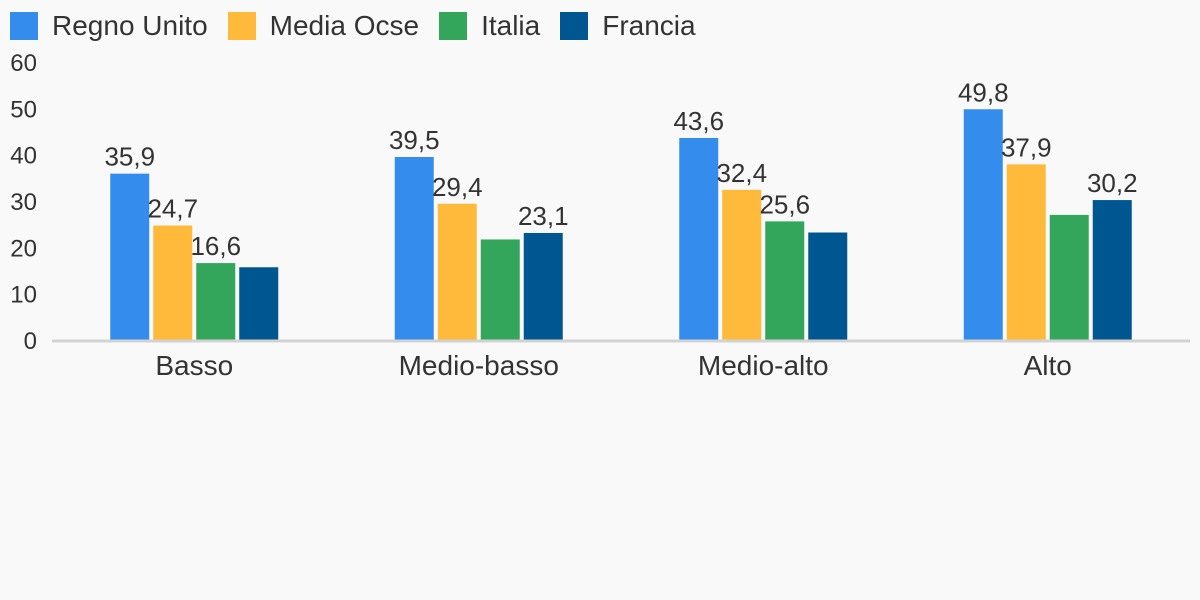 Image resolution: width=1200 pixels, height=600 pixels. I want to click on data-label: 29,4, so click(457, 187).